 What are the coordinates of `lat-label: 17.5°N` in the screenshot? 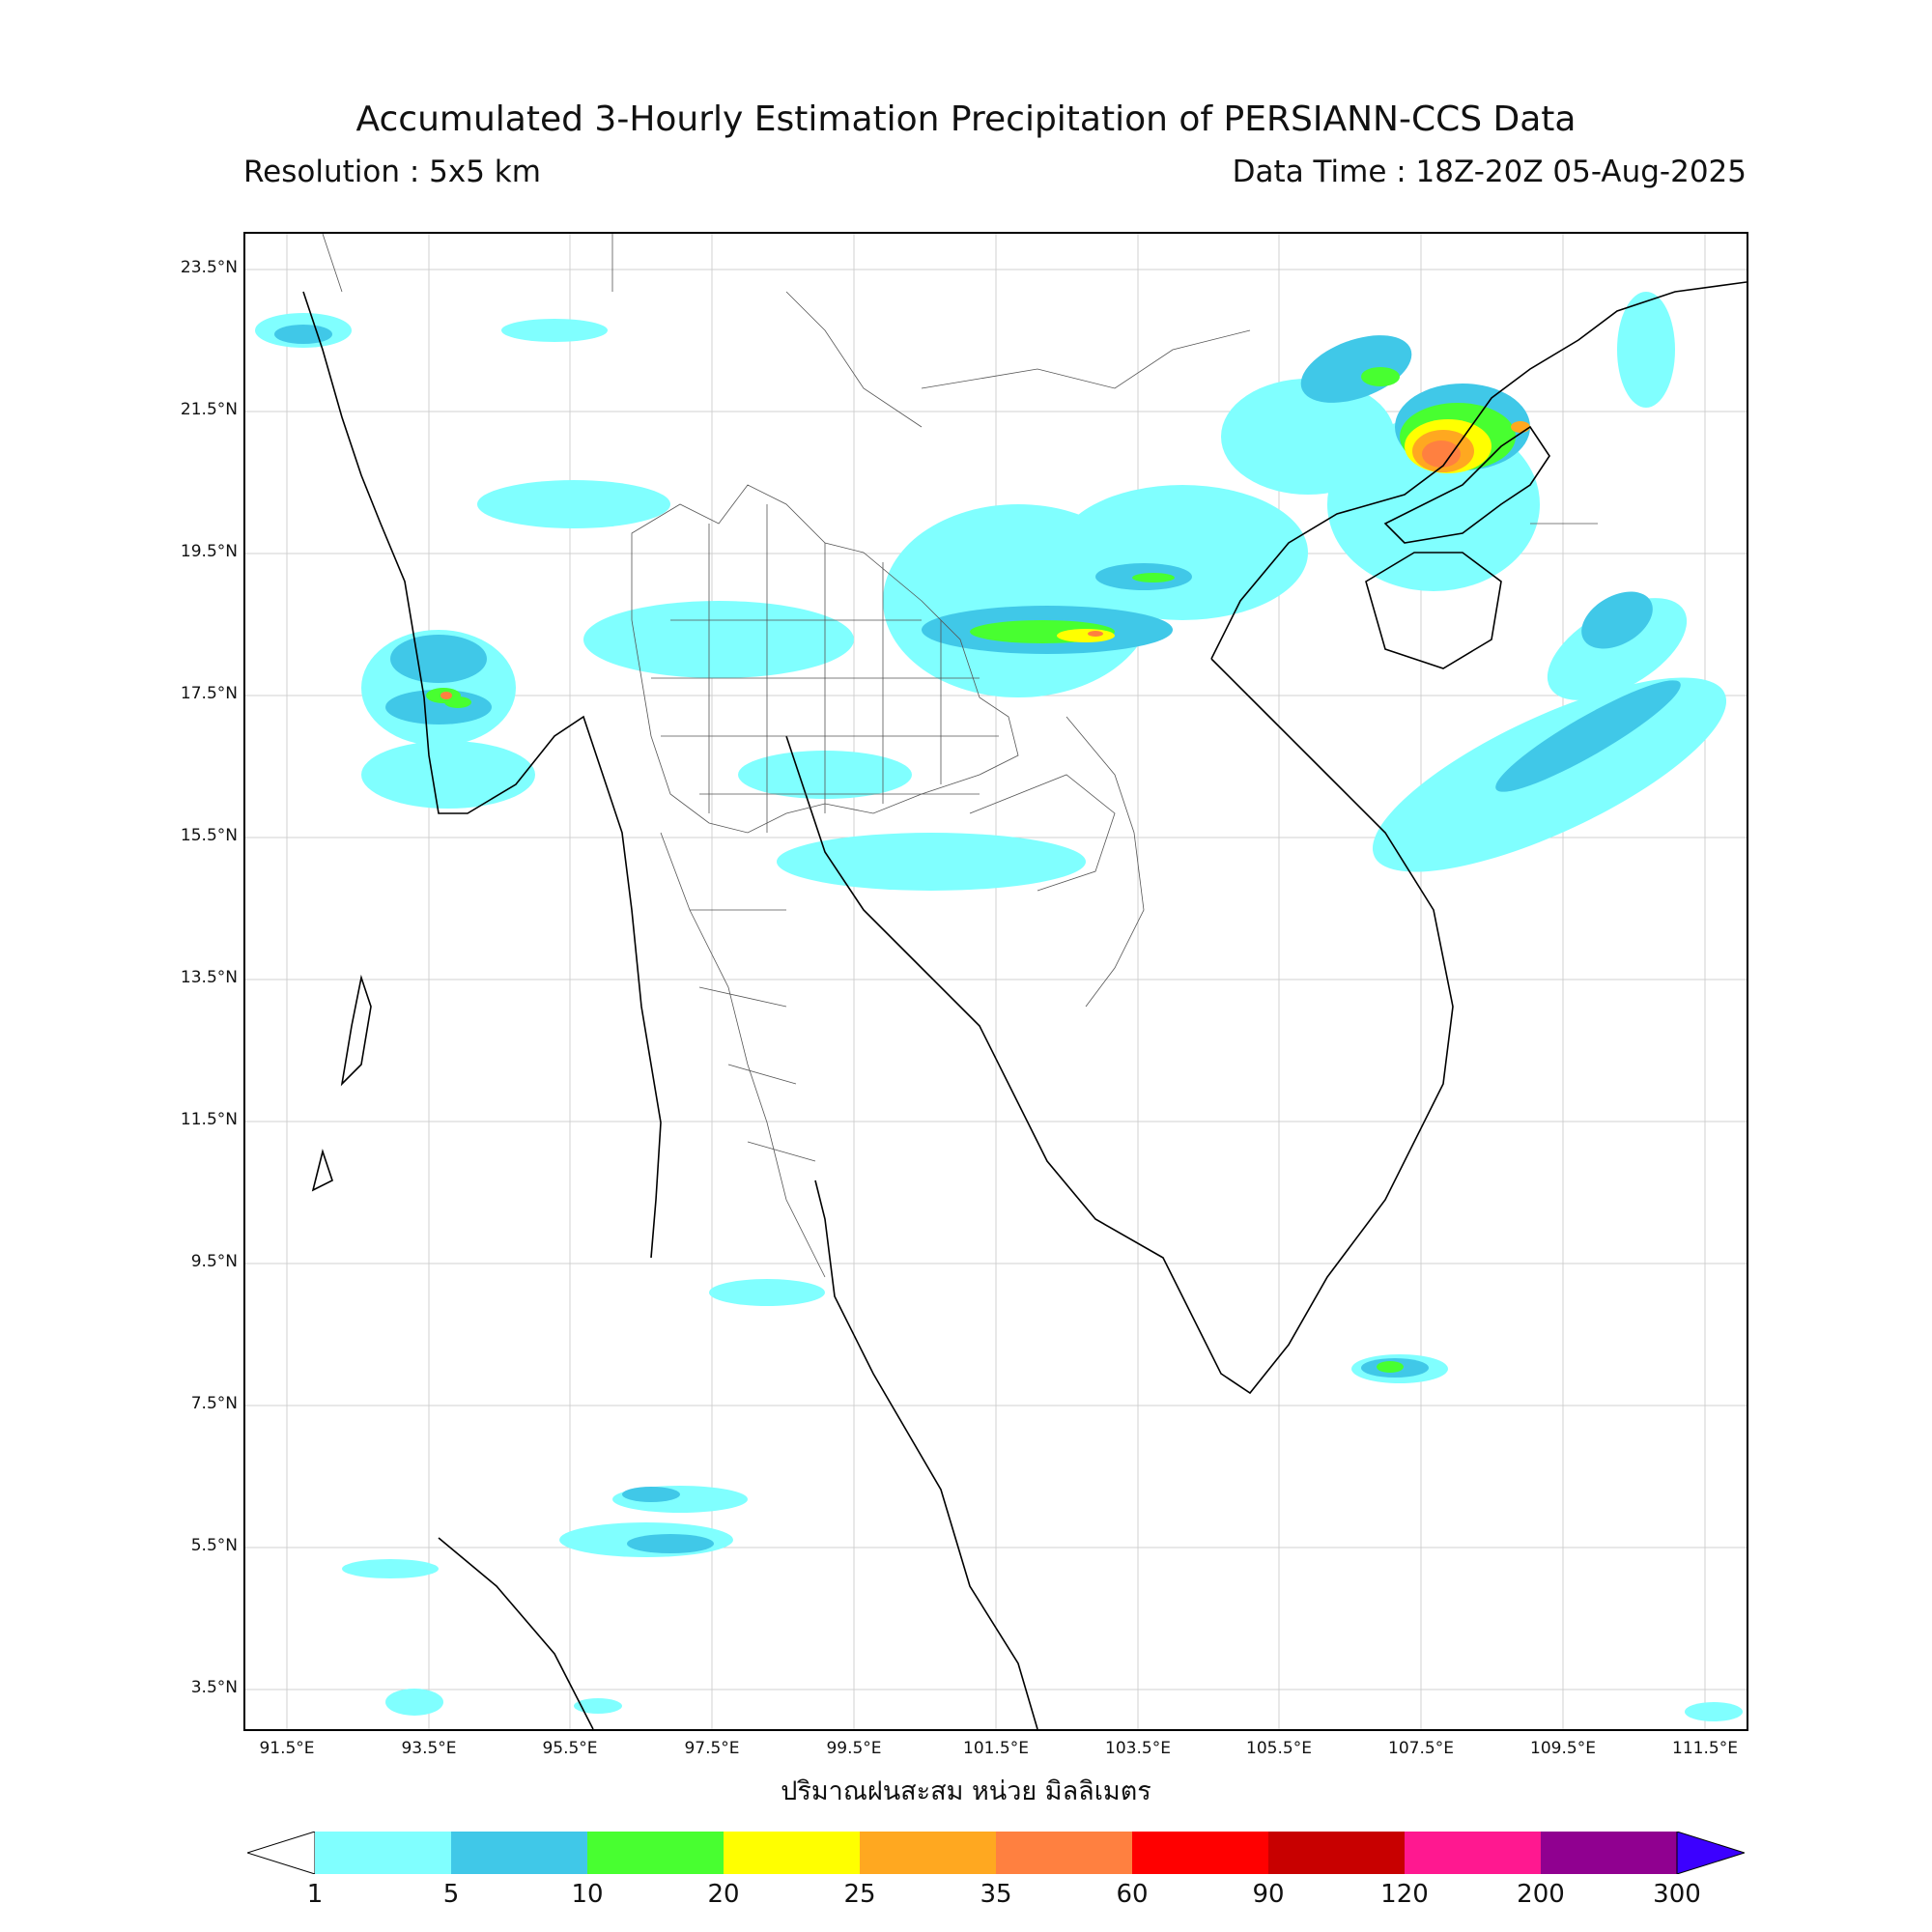 It's located at (209, 693).